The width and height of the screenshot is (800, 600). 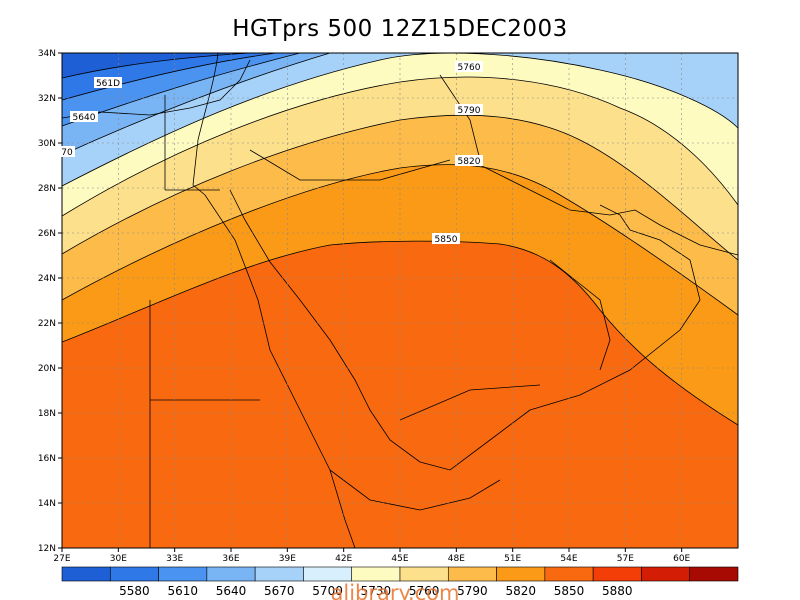 I want to click on colorbar-label: 5850, so click(x=569, y=591).